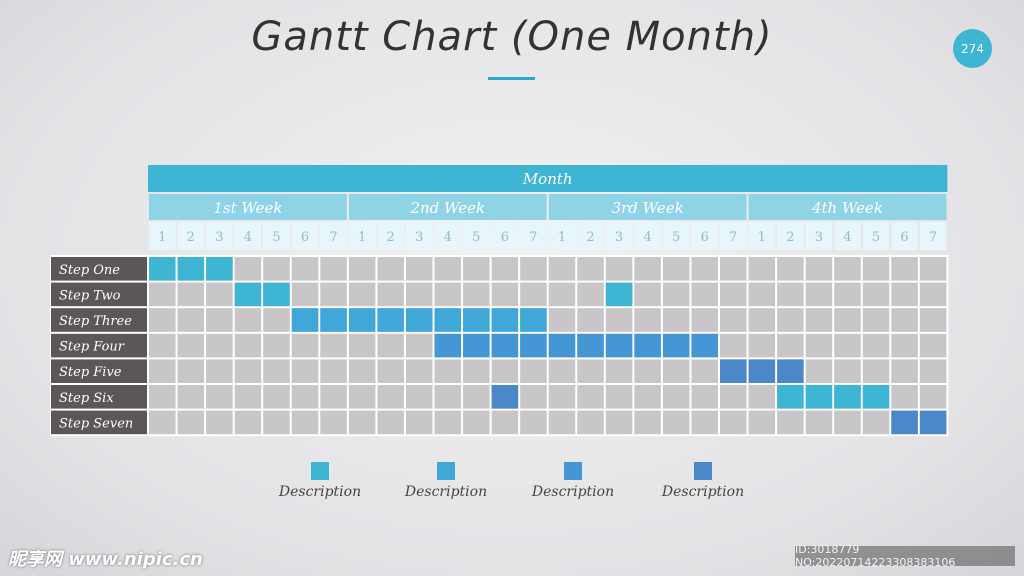 Image resolution: width=1024 pixels, height=576 pixels. Describe the element at coordinates (276, 237) in the screenshot. I see `day-number: 5` at that location.